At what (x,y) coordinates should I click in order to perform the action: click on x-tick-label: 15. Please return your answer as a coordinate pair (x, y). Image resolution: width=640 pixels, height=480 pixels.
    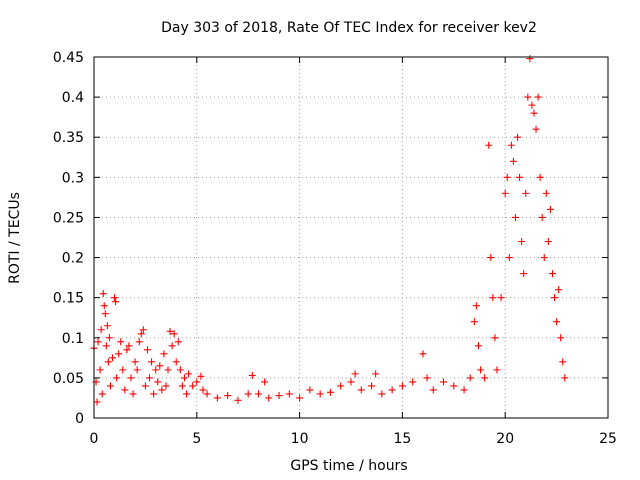
    Looking at the image, I should click on (402, 439).